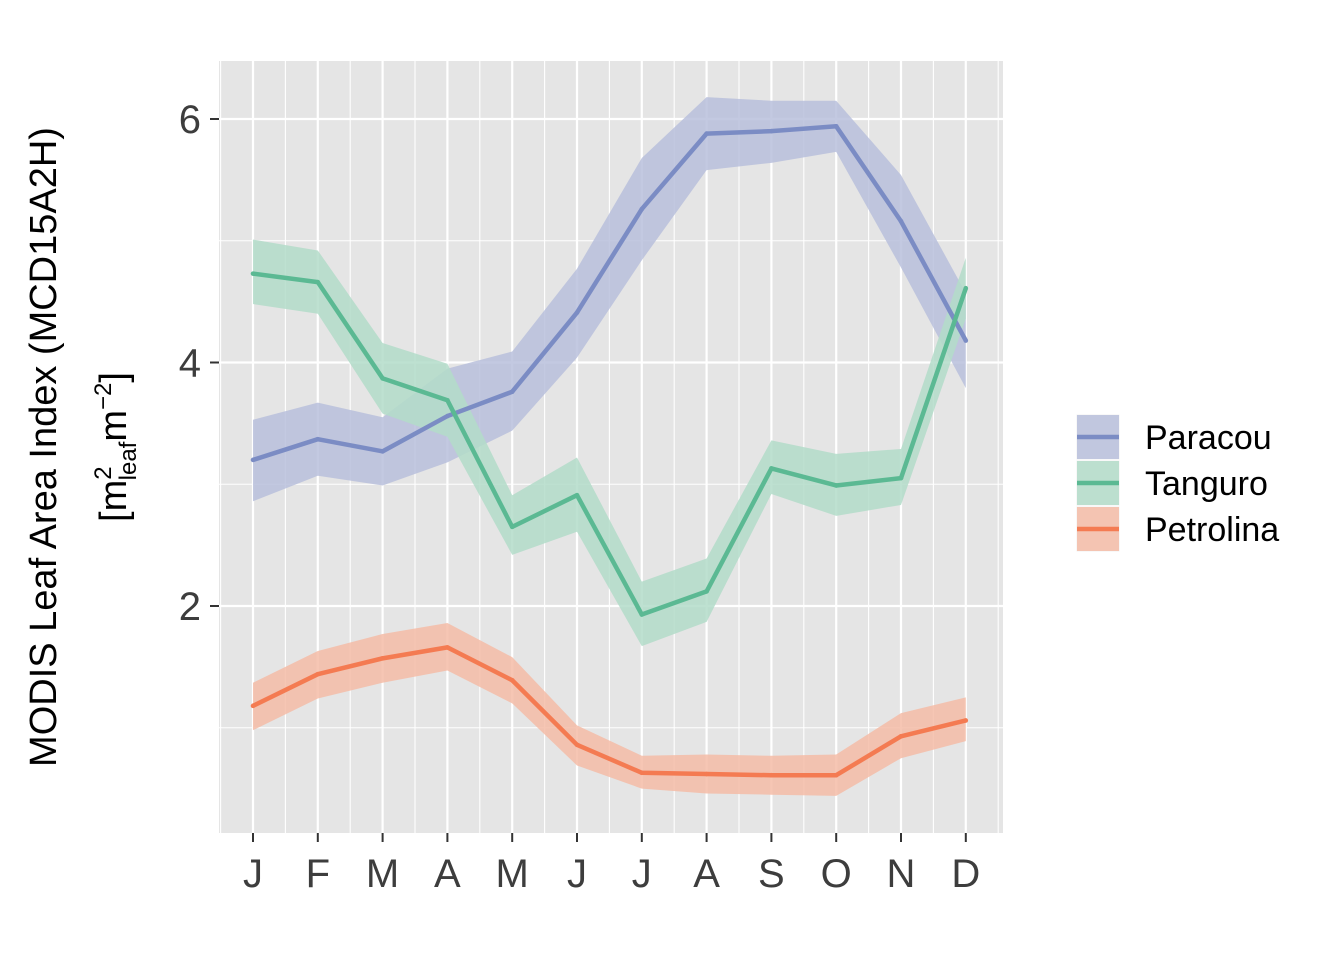 This screenshot has height=960, width=1344. I want to click on legend-label-tanguro: Tanguro, so click(1206, 484).